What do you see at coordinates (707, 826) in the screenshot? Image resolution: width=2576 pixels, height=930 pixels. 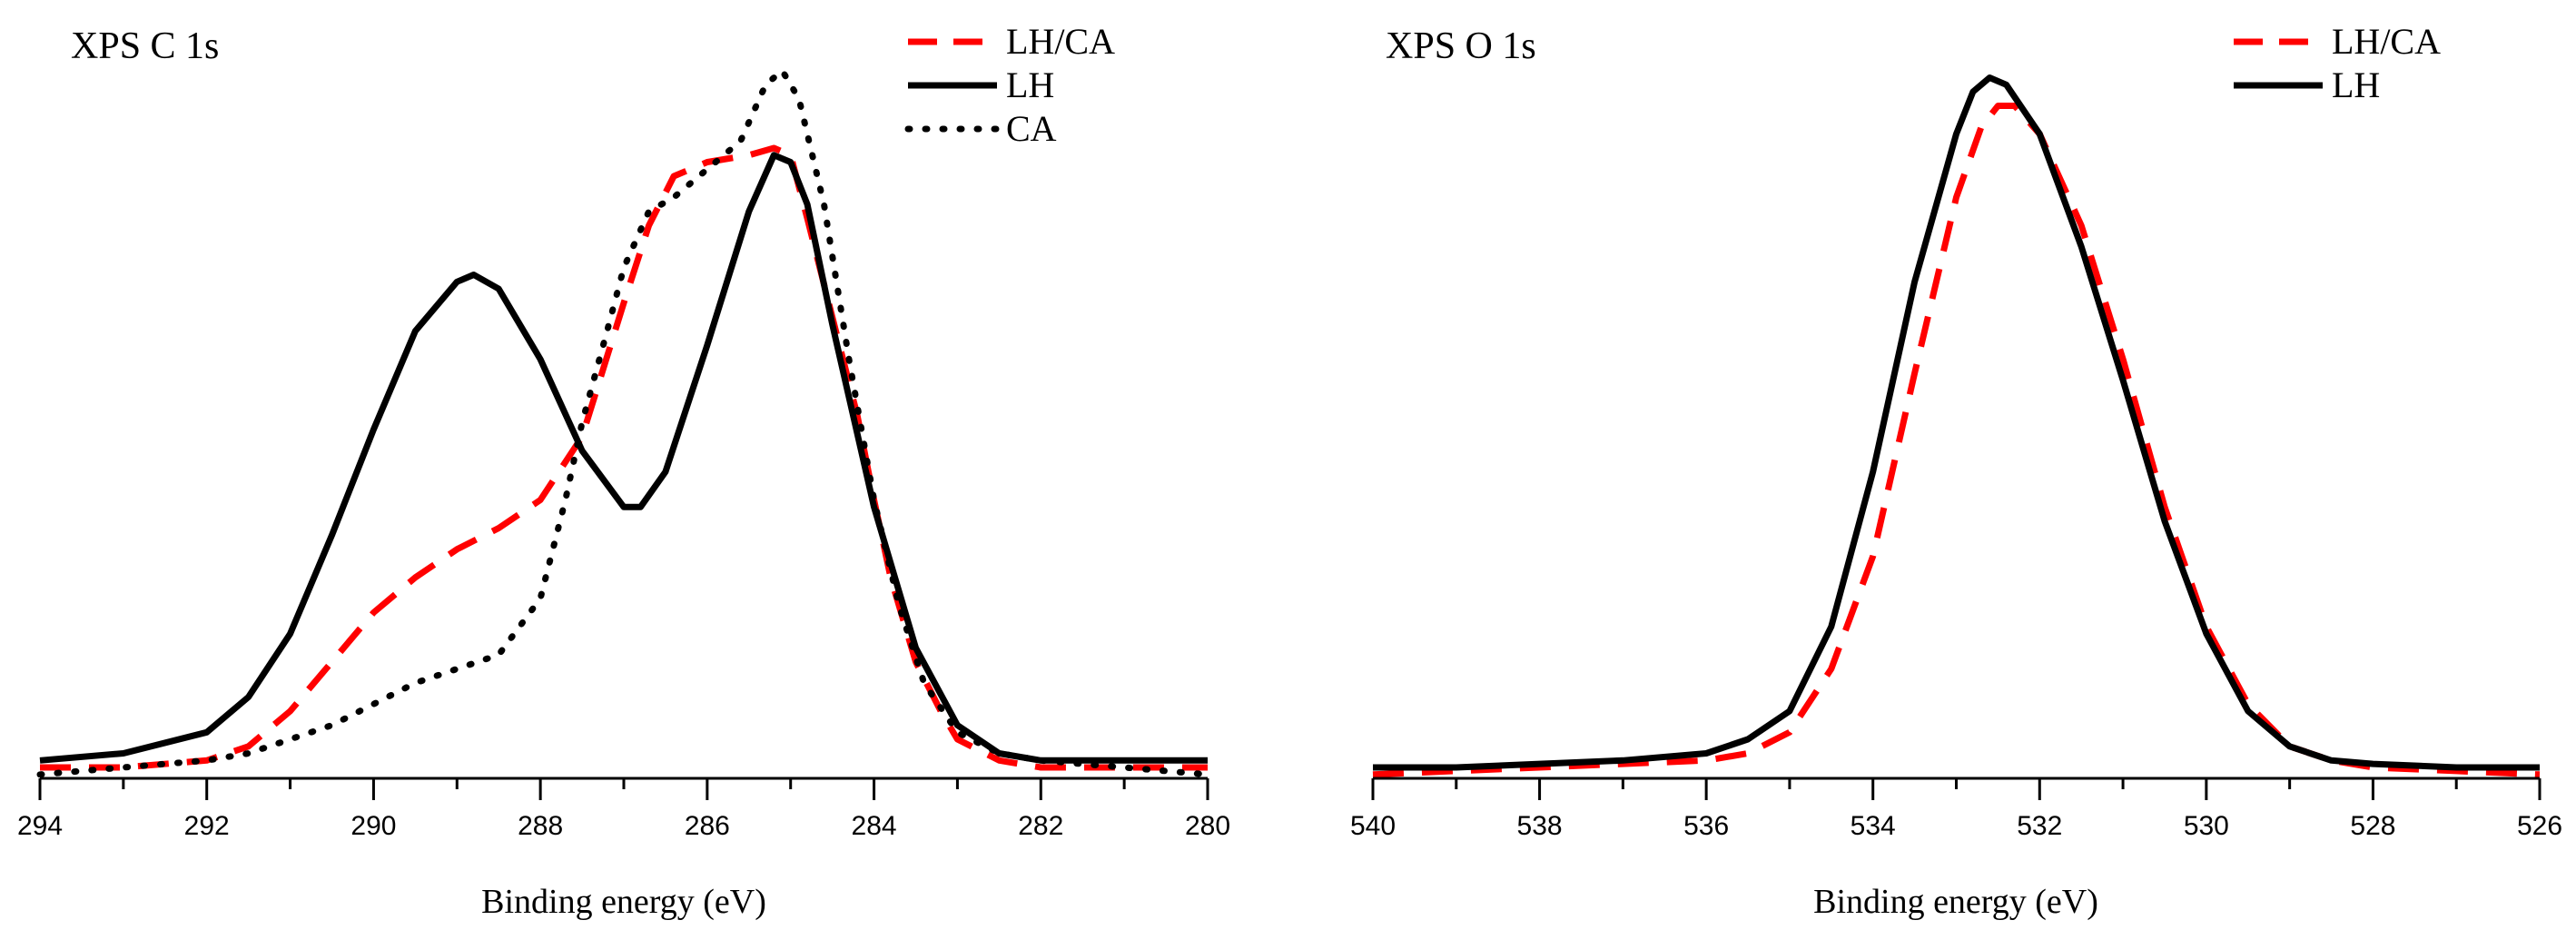 I see `x-tick-label: 286` at bounding box center [707, 826].